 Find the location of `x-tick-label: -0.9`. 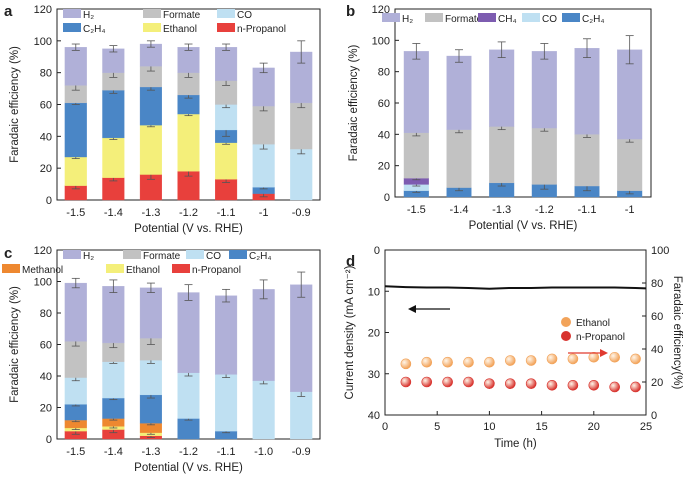

x-tick-label: -0.9 is located at coordinates (301, 213).